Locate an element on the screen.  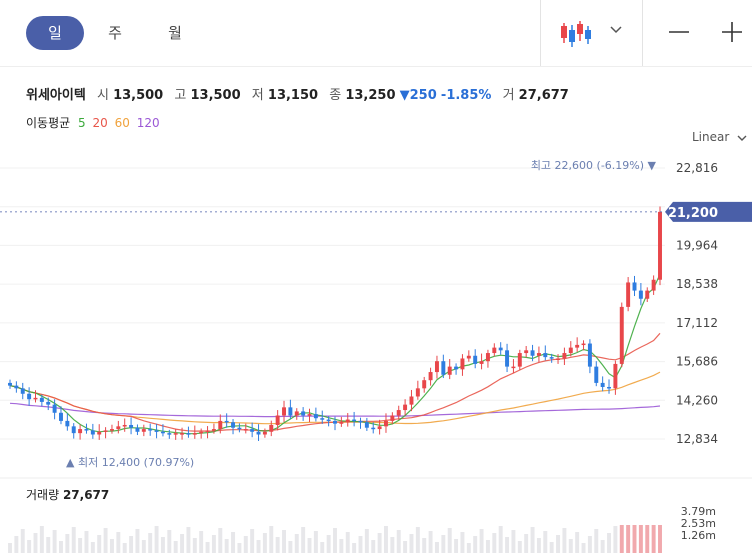
ma-120: 120 is located at coordinates (148, 123).